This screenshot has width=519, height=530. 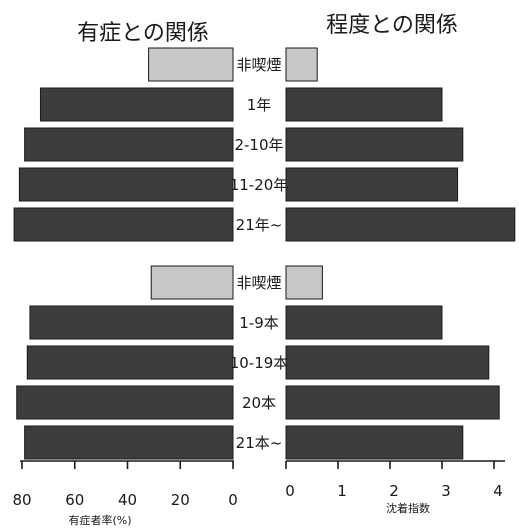 I want to click on right-x-ticks: 0 1 2 3 4, so click(x=394, y=480).